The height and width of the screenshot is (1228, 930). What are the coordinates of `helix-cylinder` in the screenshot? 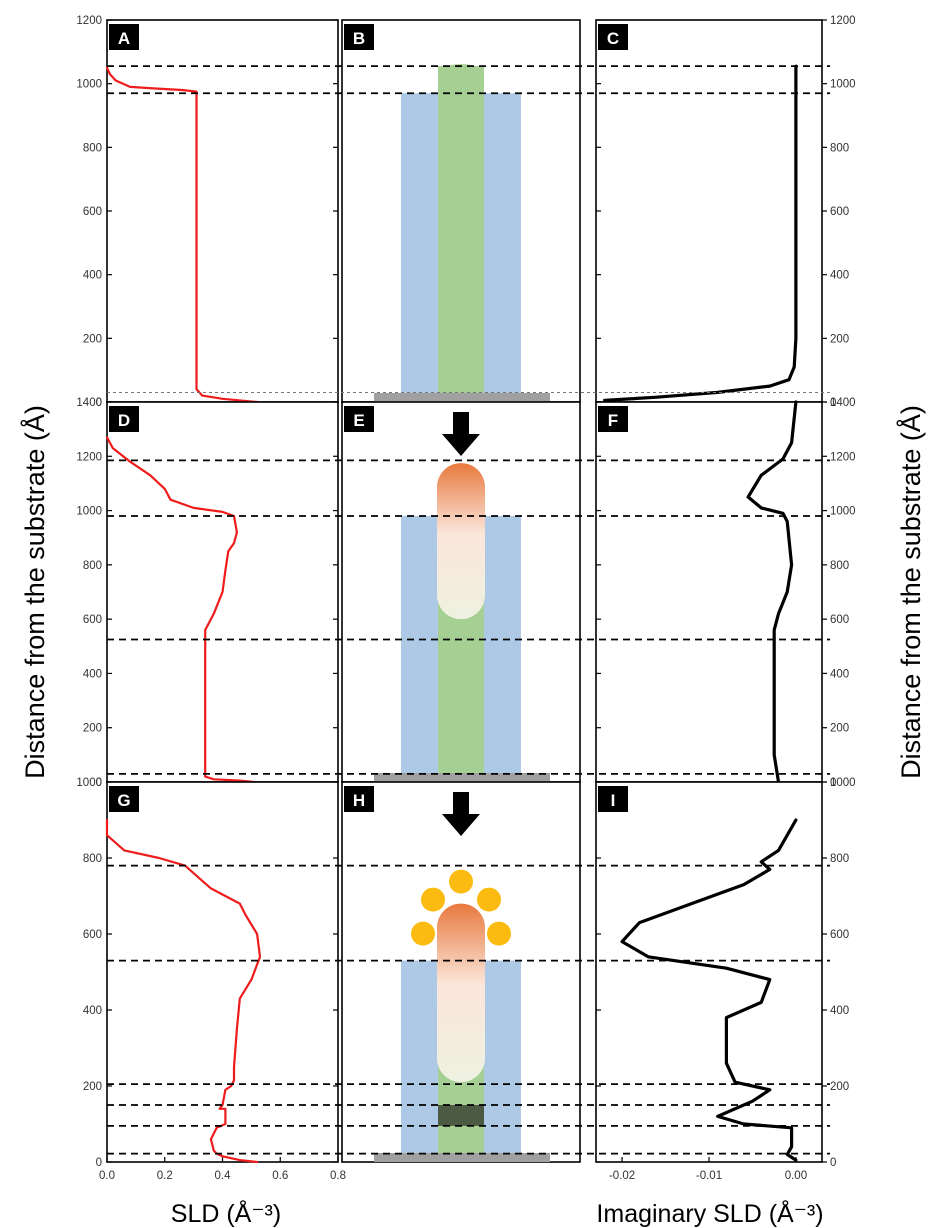 It's located at (461, 230).